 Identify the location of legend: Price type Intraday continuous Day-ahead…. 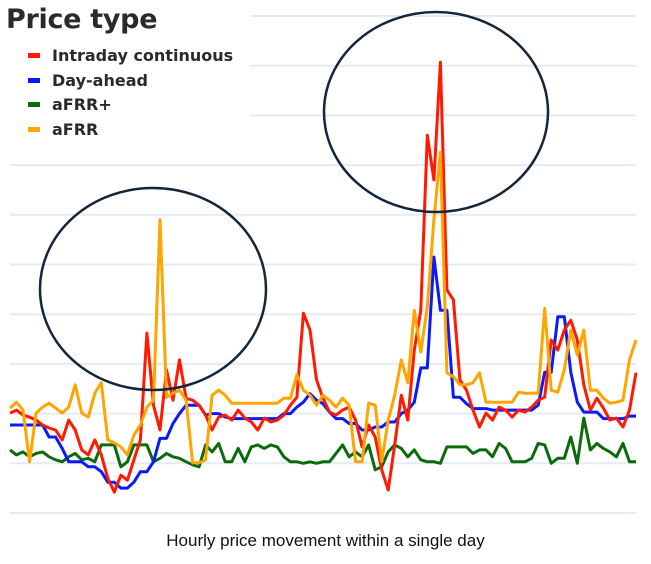
(125, 72).